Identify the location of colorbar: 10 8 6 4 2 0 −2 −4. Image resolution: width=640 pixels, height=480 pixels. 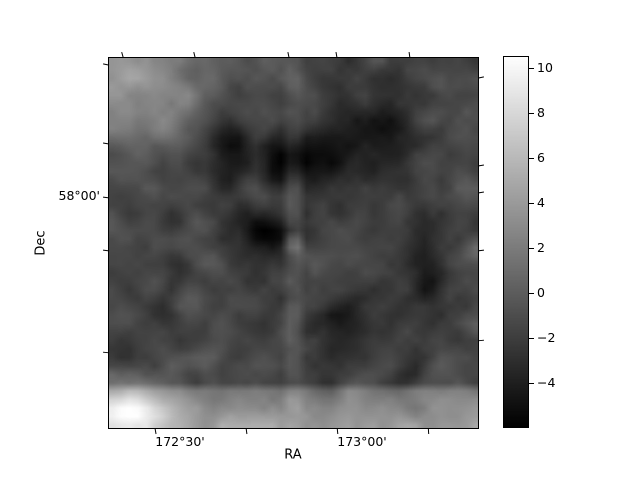
(529, 242).